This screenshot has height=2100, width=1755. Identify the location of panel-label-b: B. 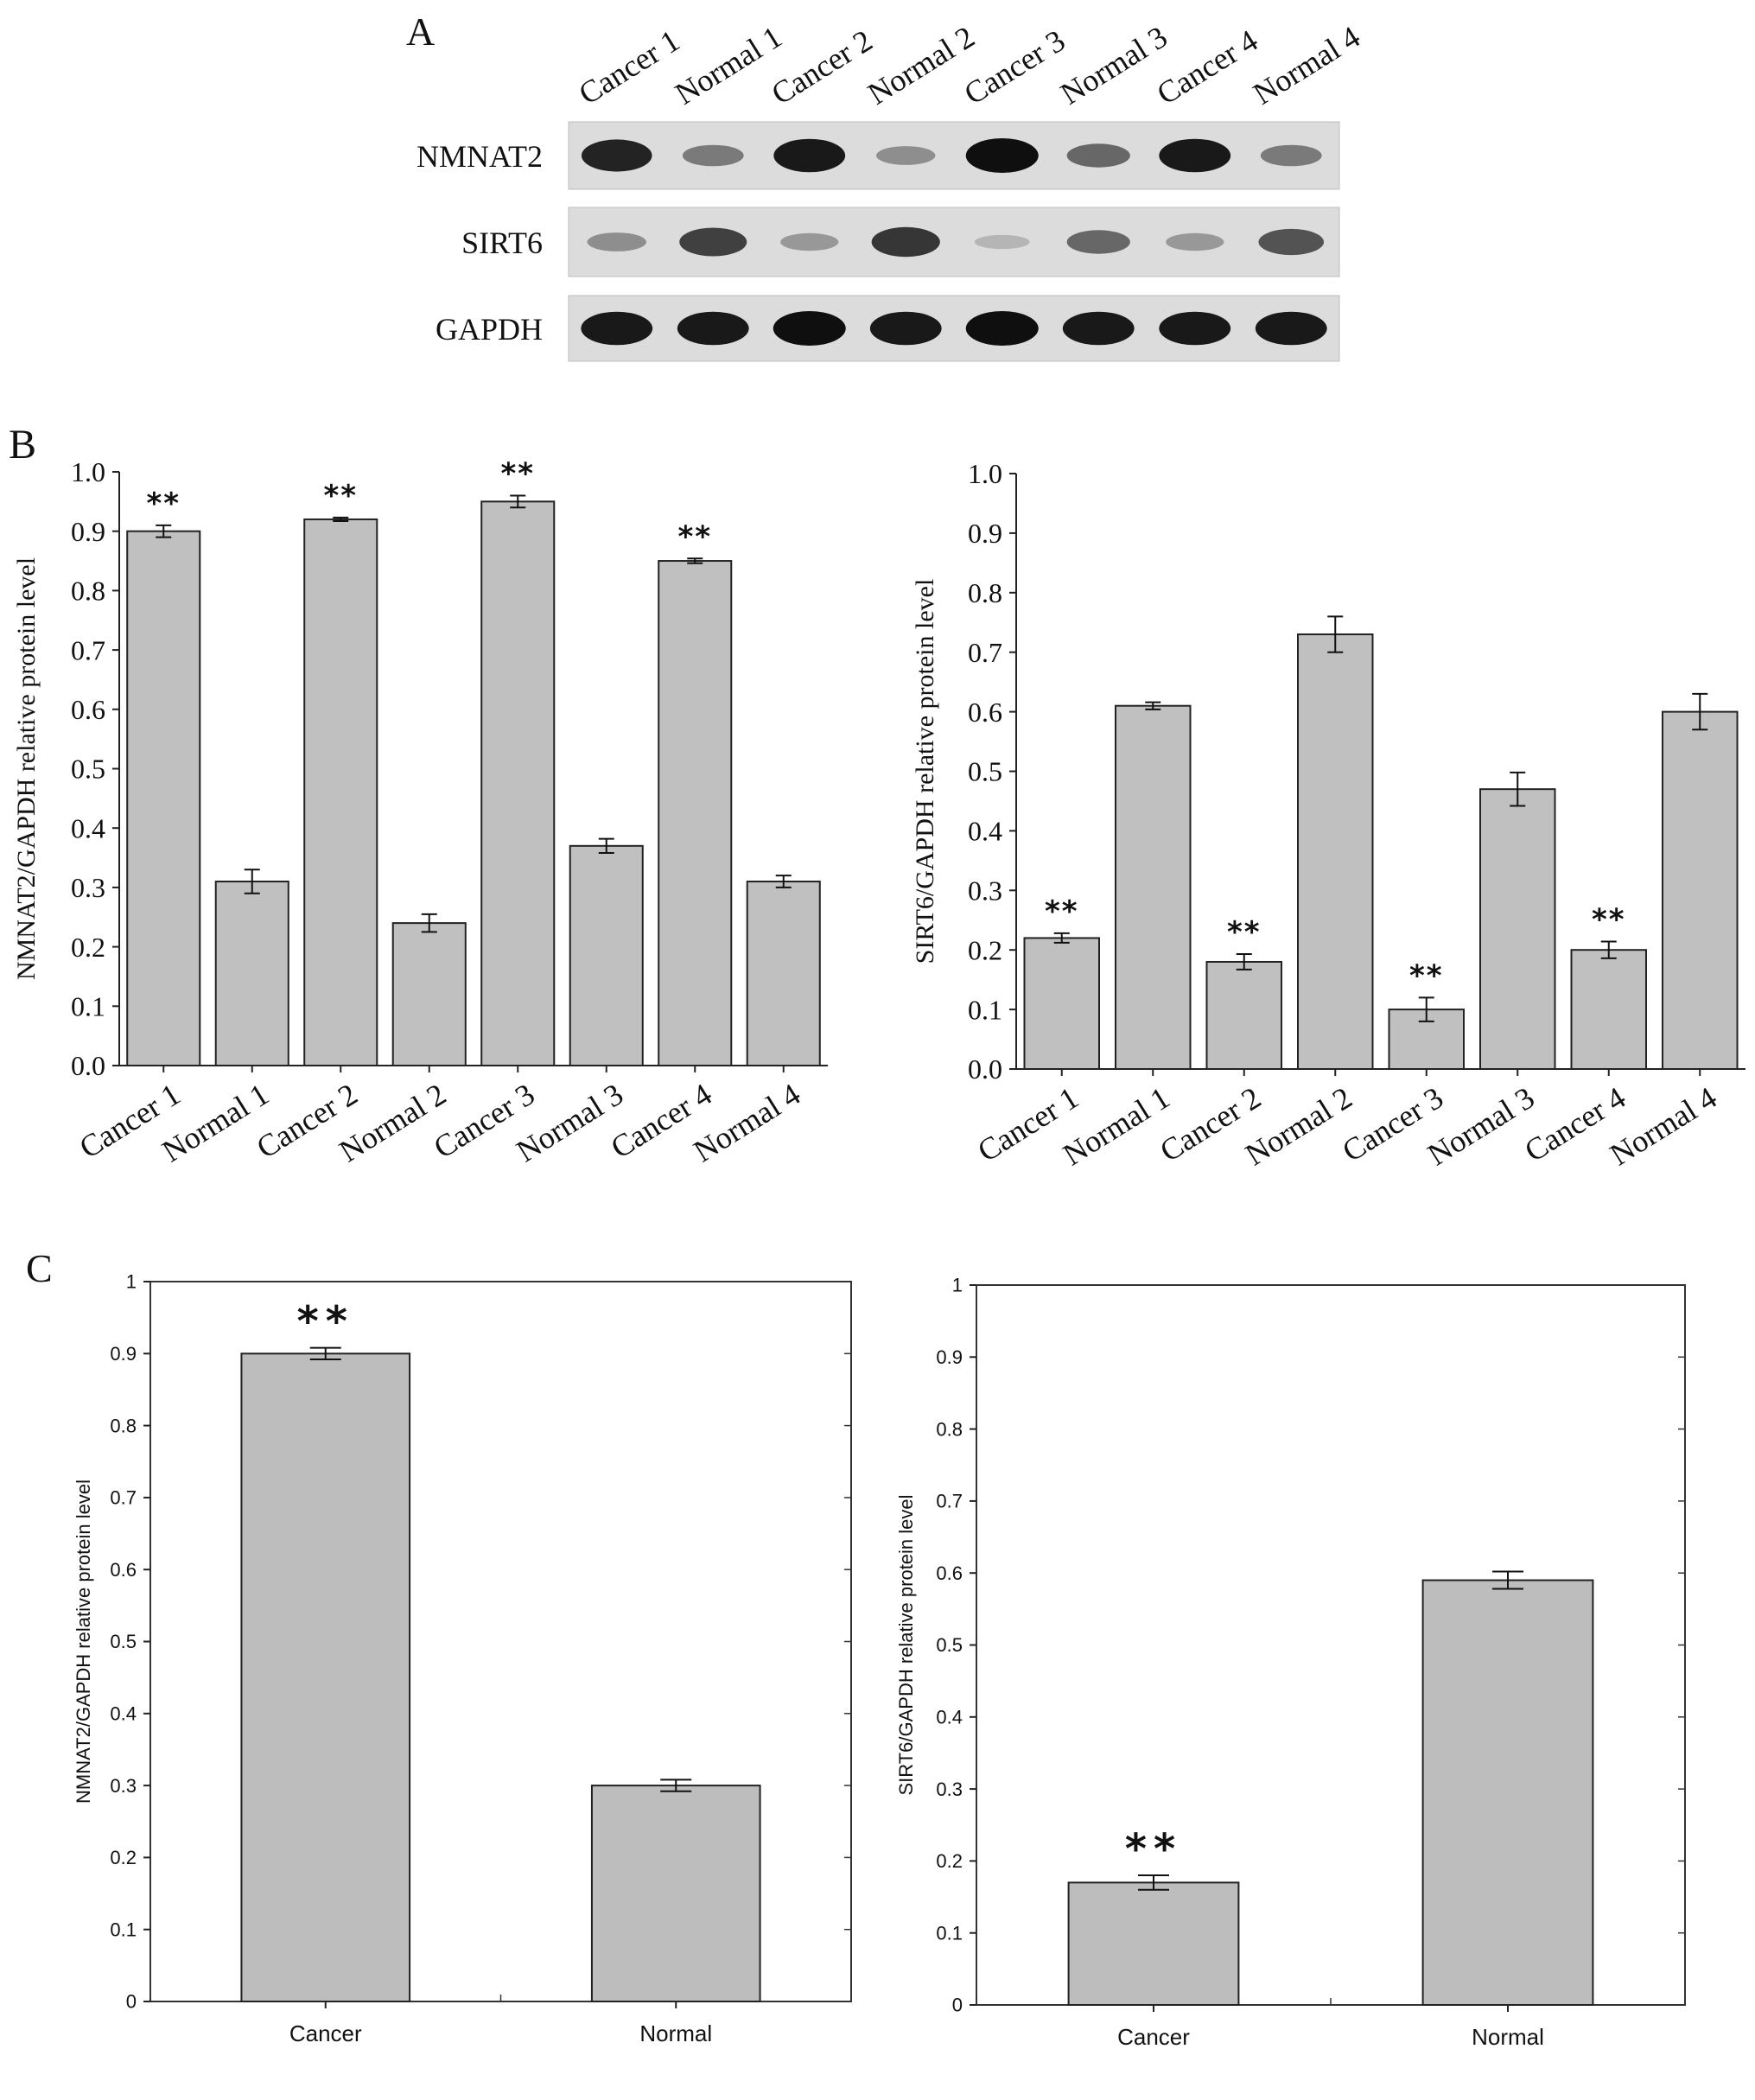
(23, 445).